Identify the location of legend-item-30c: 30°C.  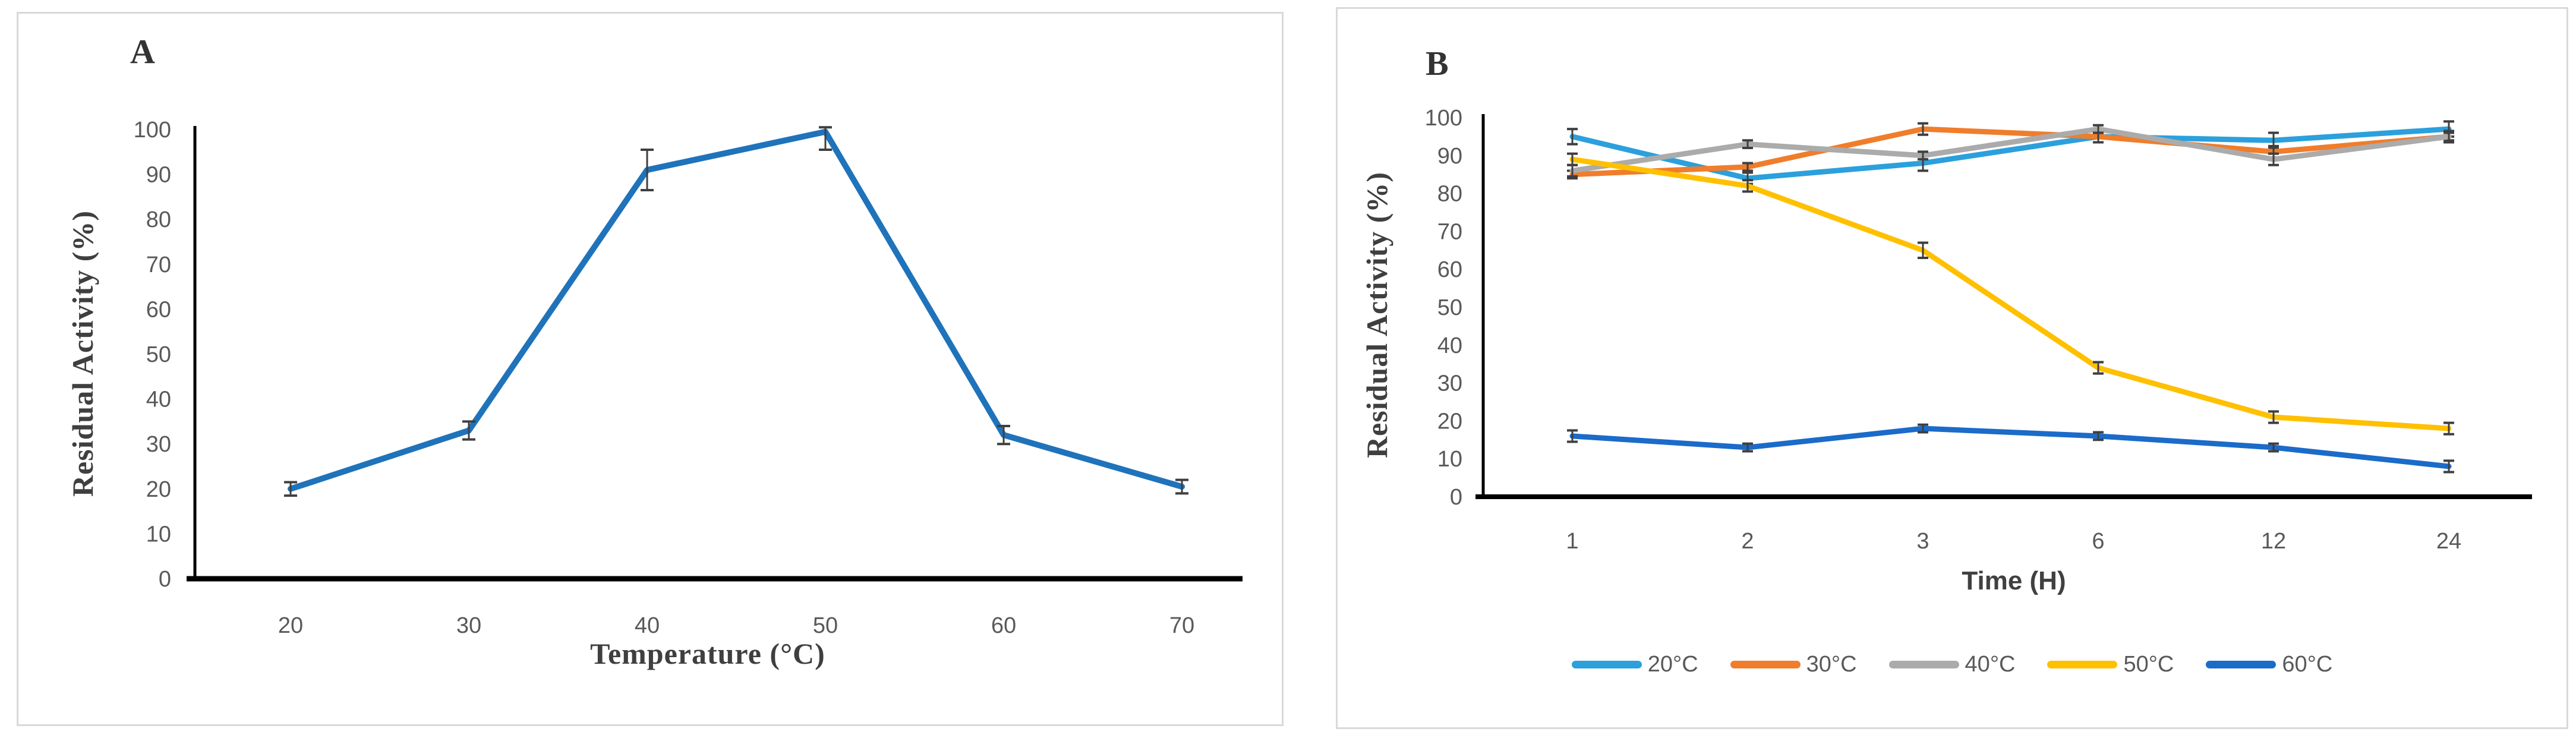
(1793, 664).